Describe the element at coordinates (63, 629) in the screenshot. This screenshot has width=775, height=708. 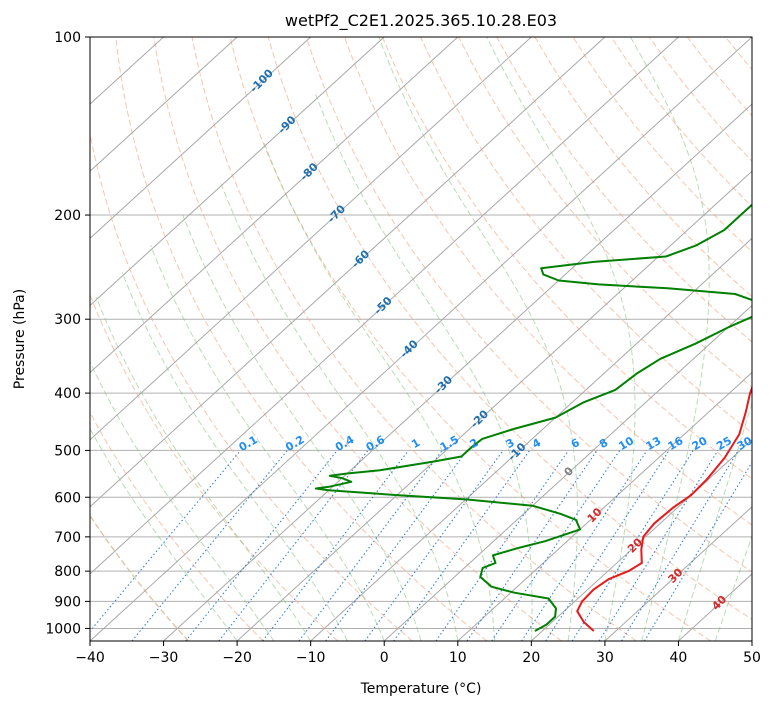
I see `y-tick-label: 1000` at that location.